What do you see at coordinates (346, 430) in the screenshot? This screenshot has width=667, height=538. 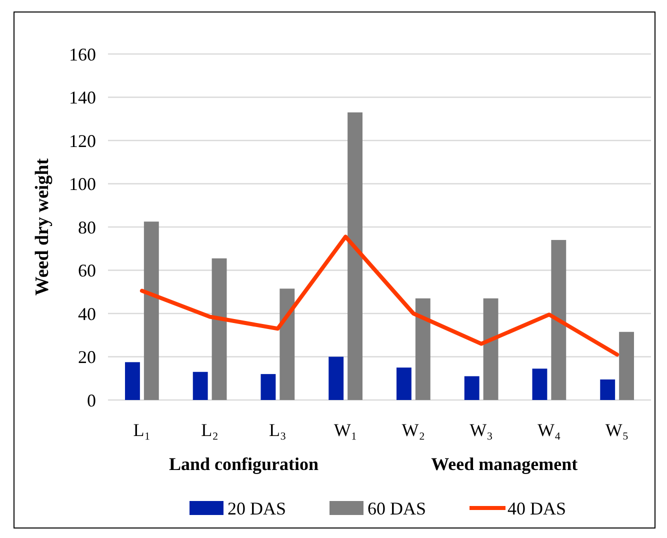 I see `x-tick-label: W₁` at bounding box center [346, 430].